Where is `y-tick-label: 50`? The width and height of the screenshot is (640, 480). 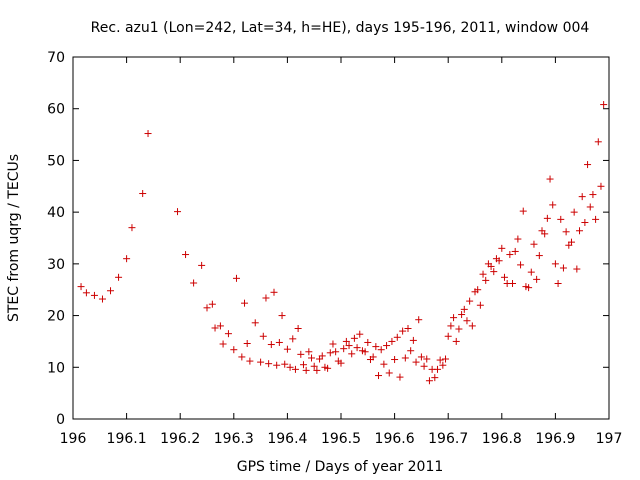 y-tick-label: 50 is located at coordinates (56, 161).